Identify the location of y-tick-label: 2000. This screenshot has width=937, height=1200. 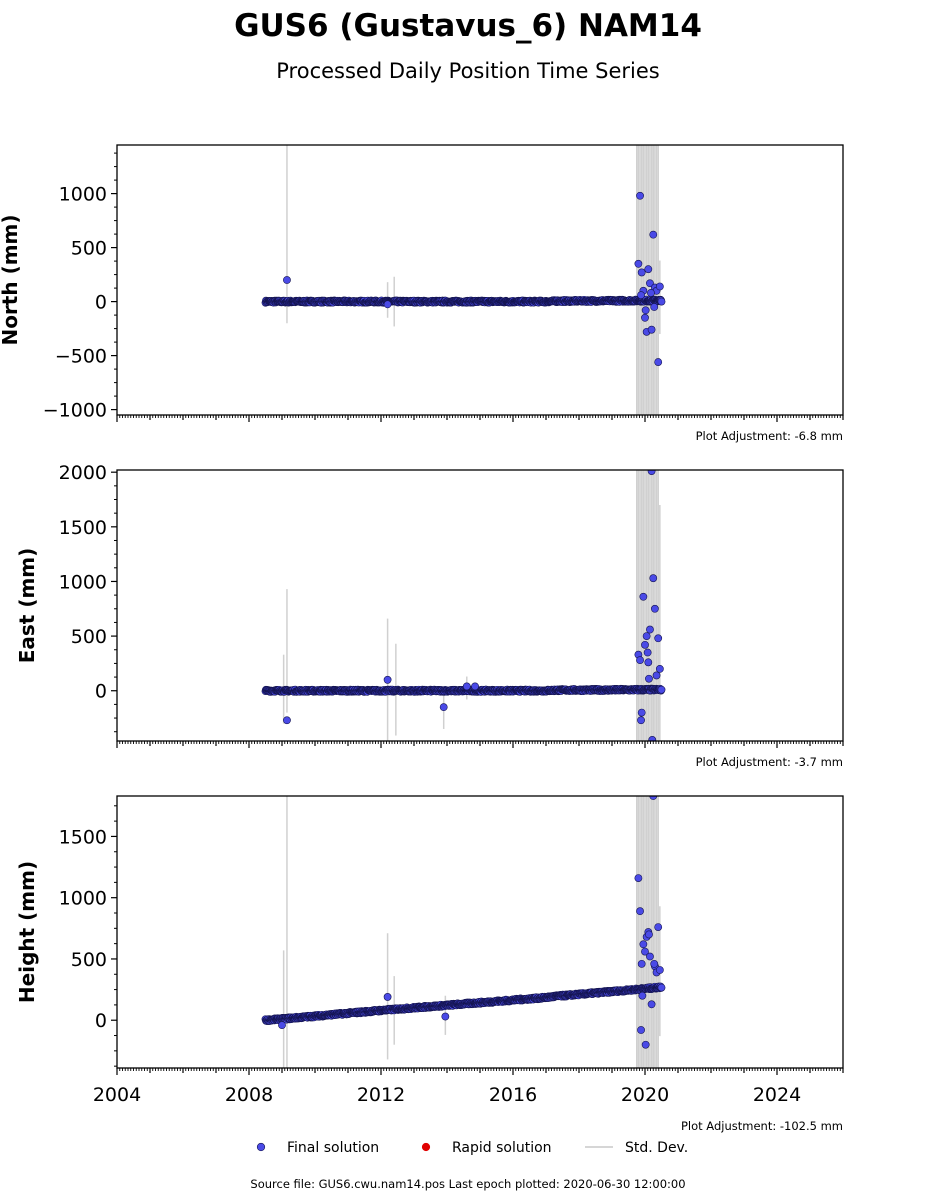
(83, 473).